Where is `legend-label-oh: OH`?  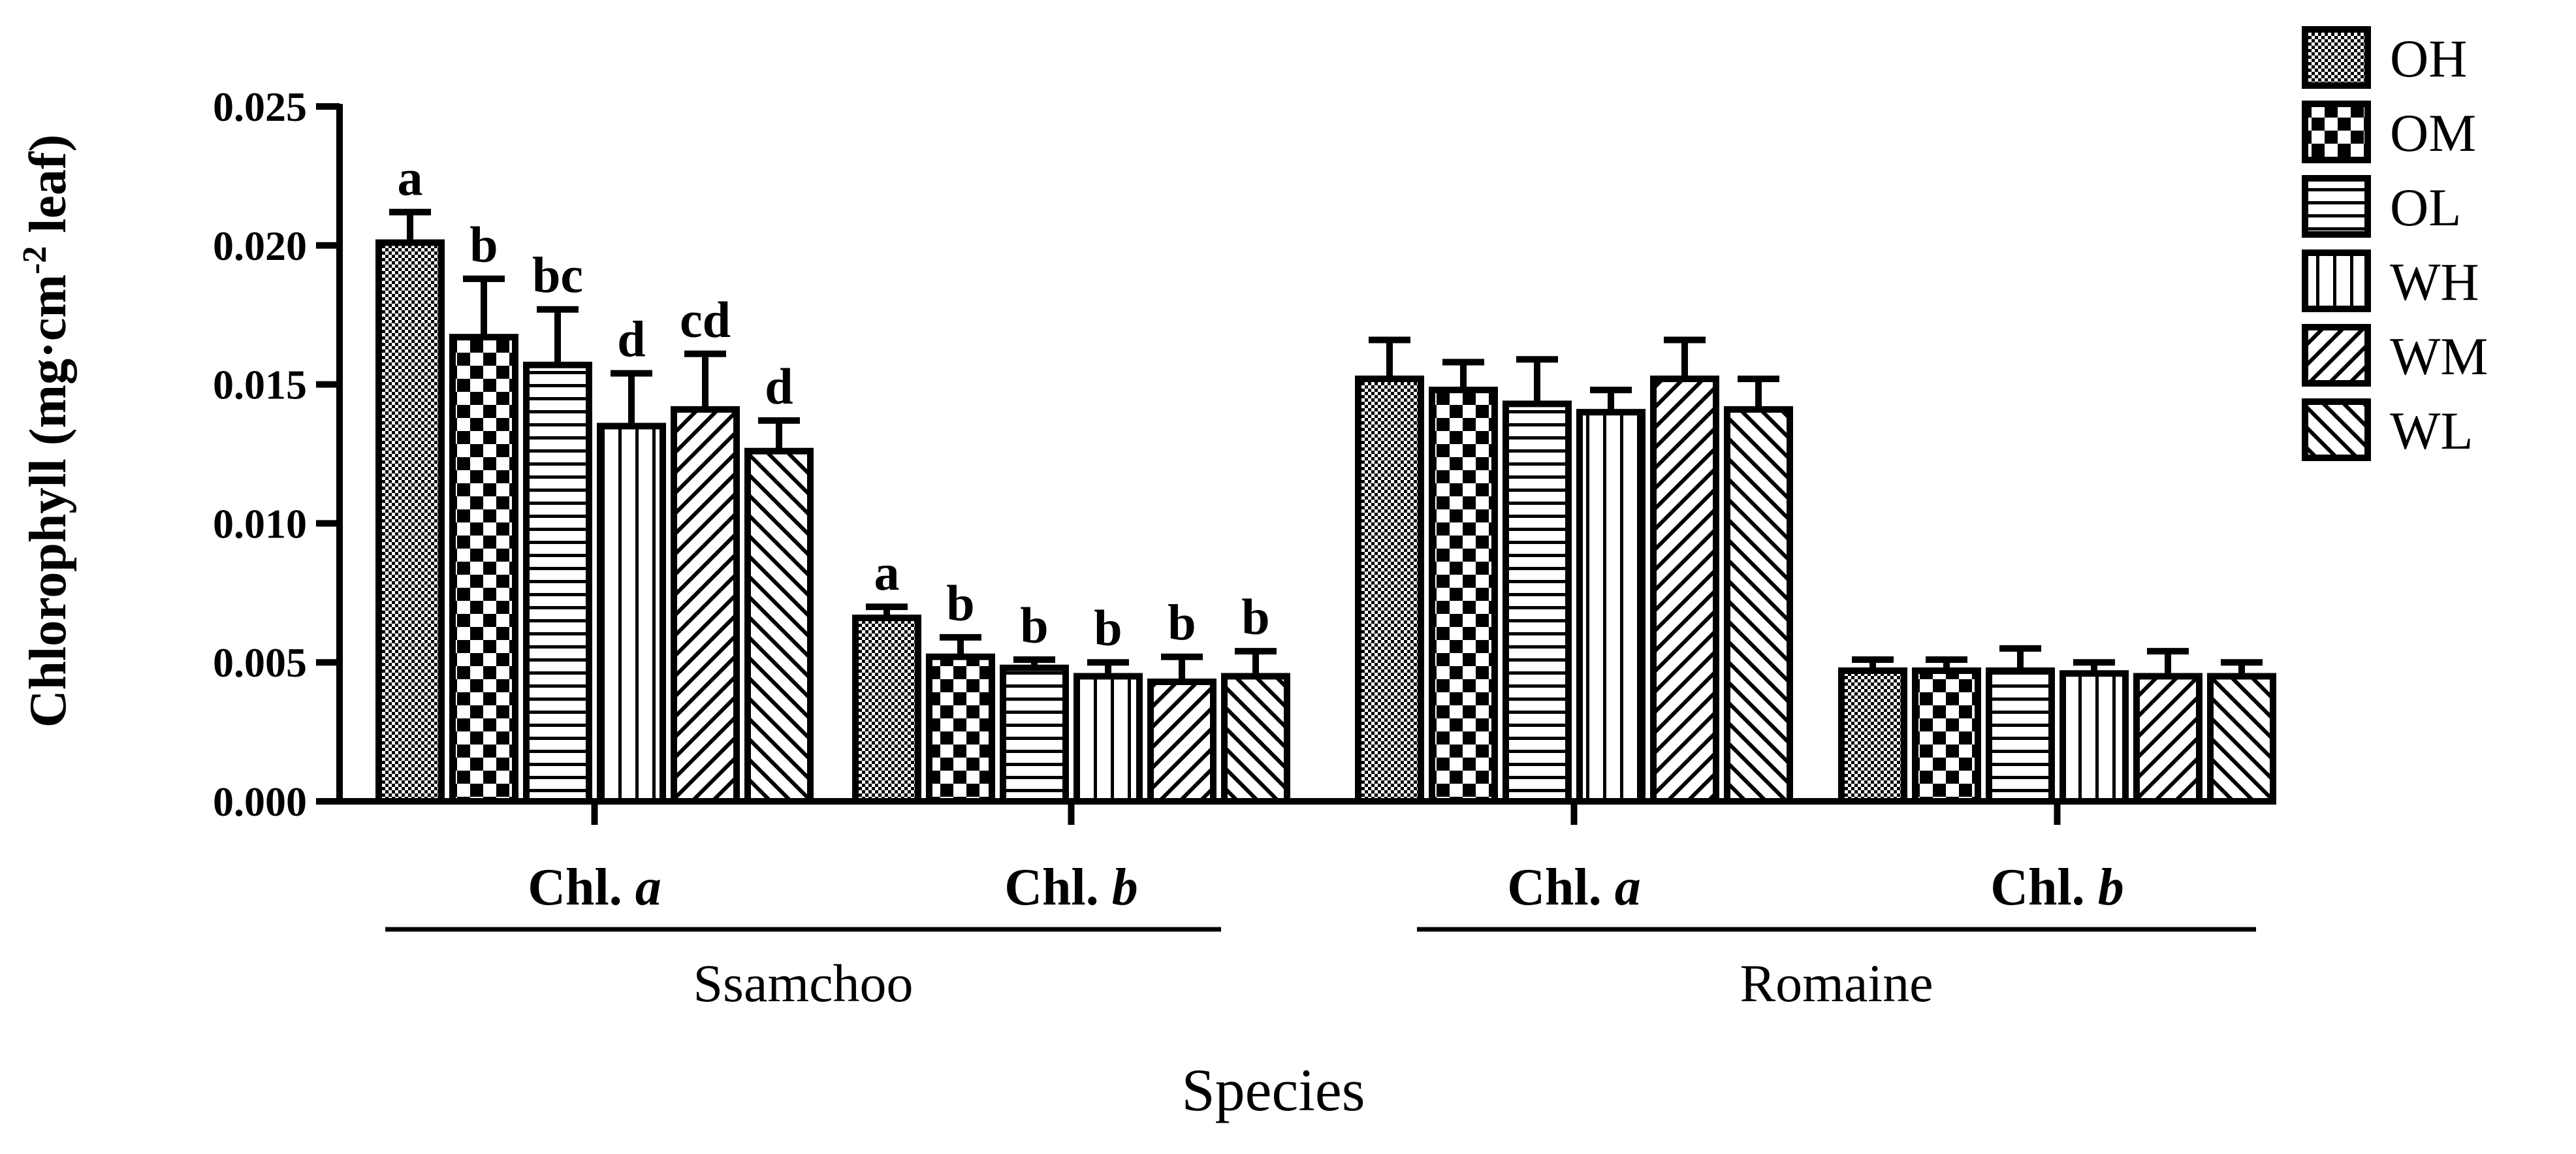 legend-label-oh: OH is located at coordinates (2429, 58).